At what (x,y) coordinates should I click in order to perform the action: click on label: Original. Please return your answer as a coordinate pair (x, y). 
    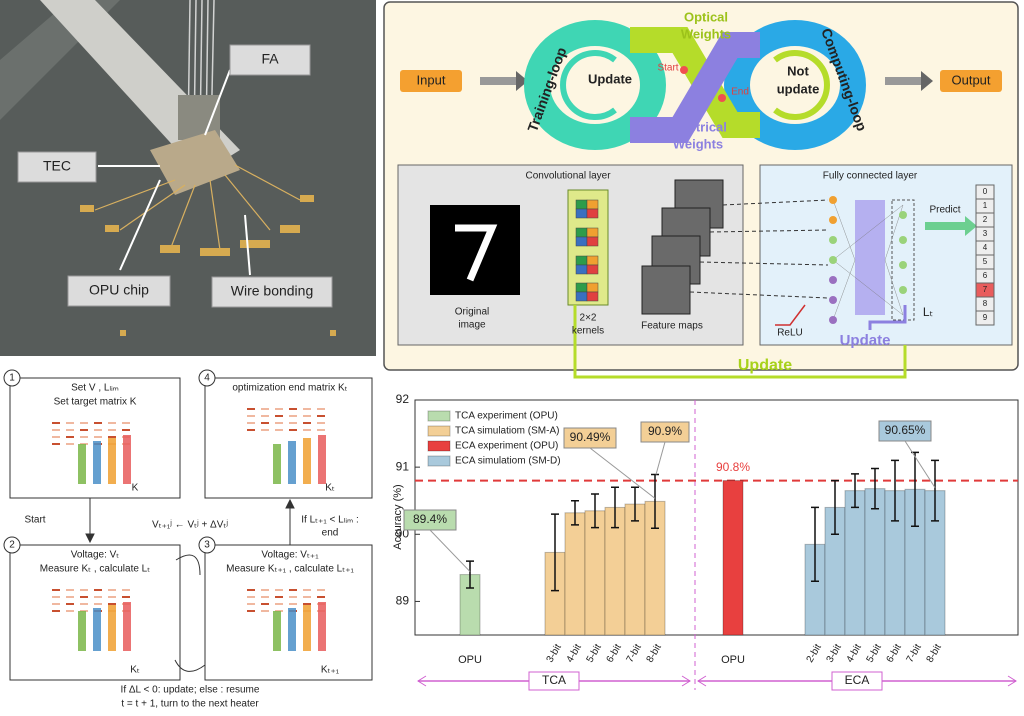
    Looking at the image, I should click on (472, 312).